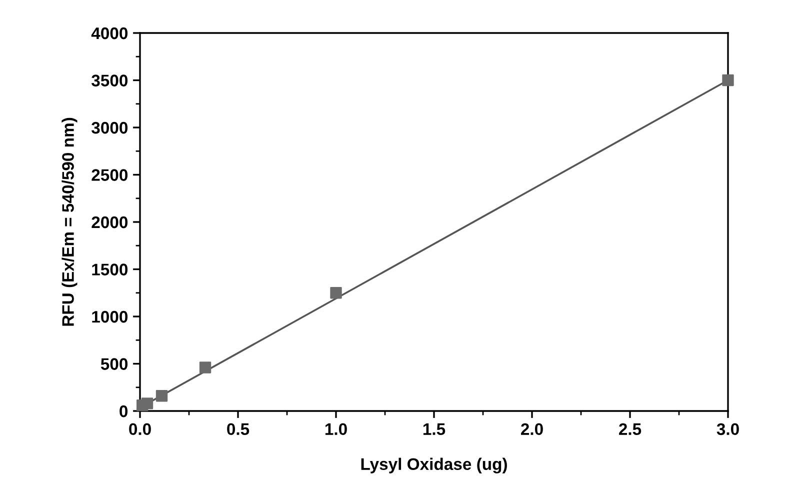 This screenshot has height=499, width=790. What do you see at coordinates (109, 33) in the screenshot?
I see `y-tick-label: 4000` at bounding box center [109, 33].